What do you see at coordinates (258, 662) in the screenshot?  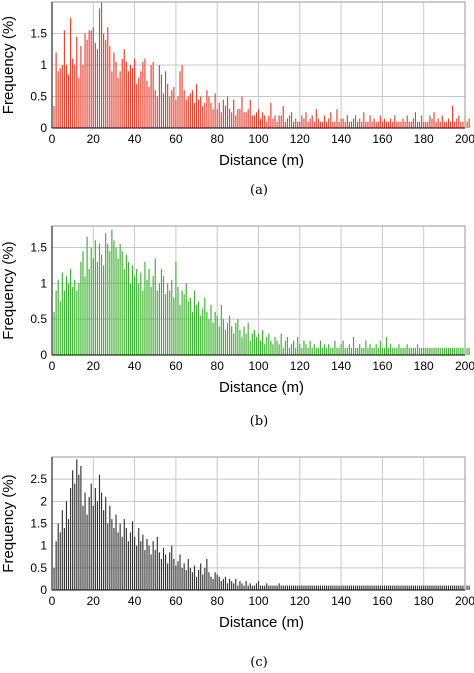 I see `panel-c-caption: (c)` at bounding box center [258, 662].